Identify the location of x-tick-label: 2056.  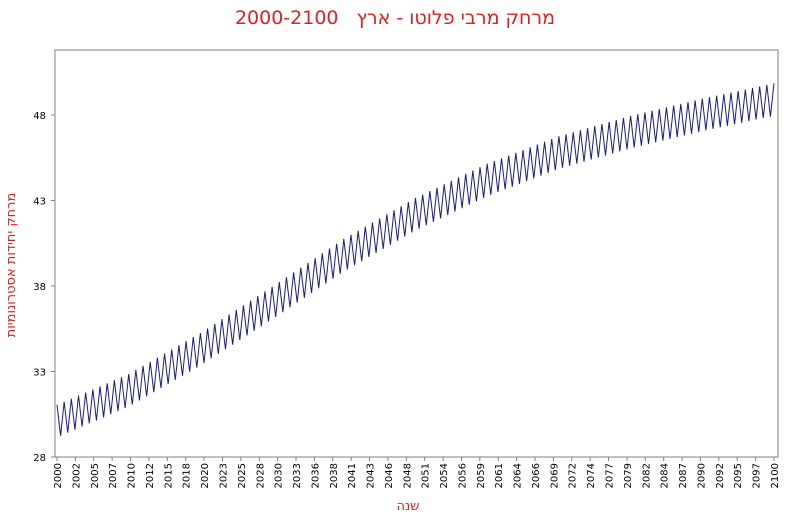
(462, 475).